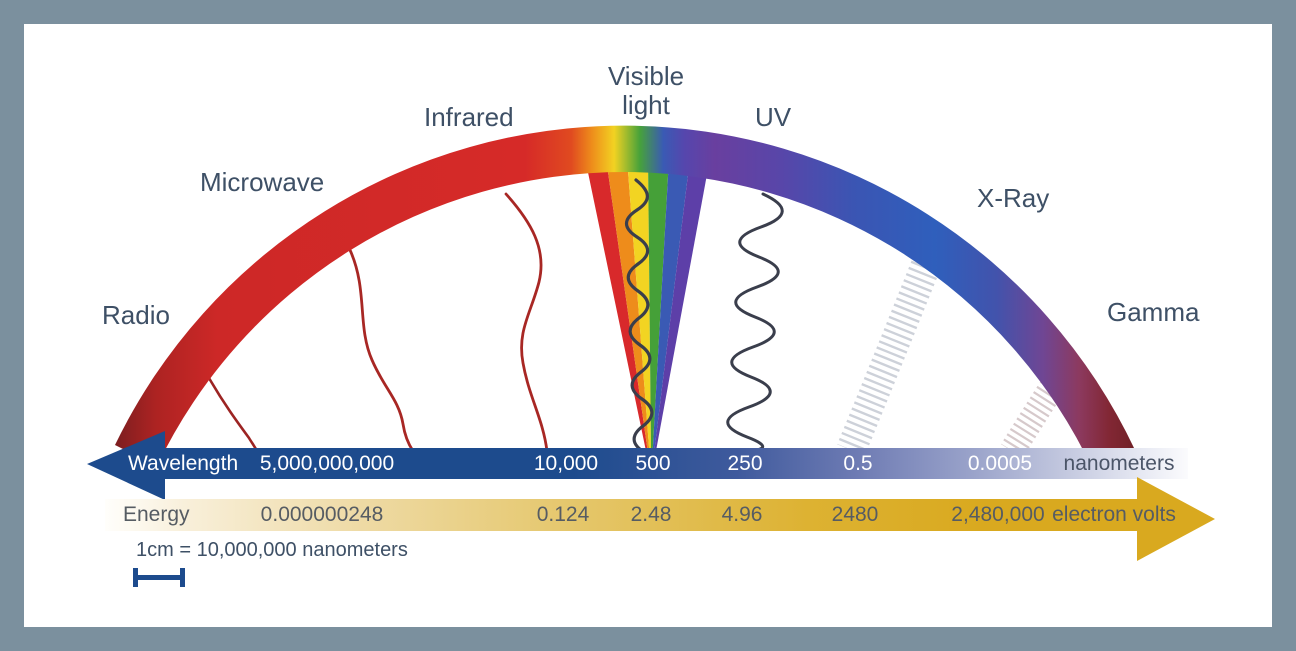 This screenshot has height=651, width=1296. What do you see at coordinates (1153, 312) in the screenshot?
I see `band-label-gamma: Gamma` at bounding box center [1153, 312].